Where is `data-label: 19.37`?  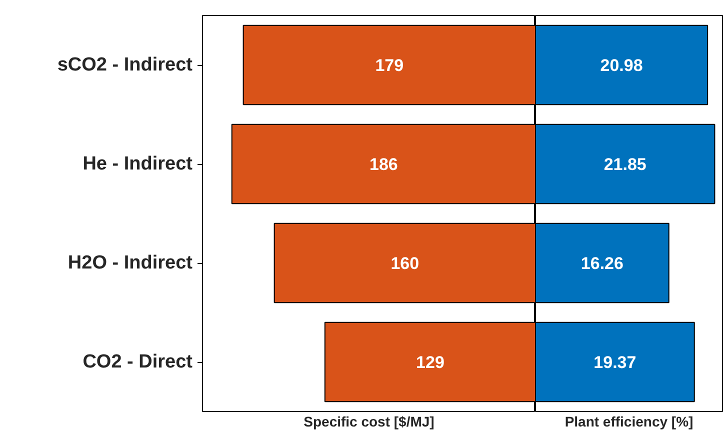 data-label: 19.37 is located at coordinates (615, 362).